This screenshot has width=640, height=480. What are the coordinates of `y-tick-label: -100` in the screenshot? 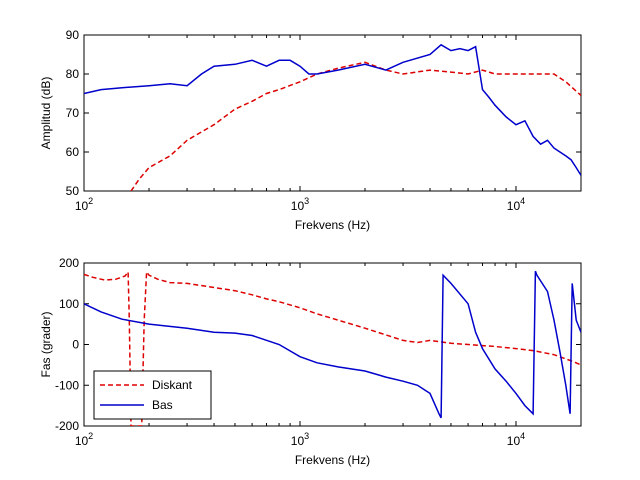 It's located at (67, 385).